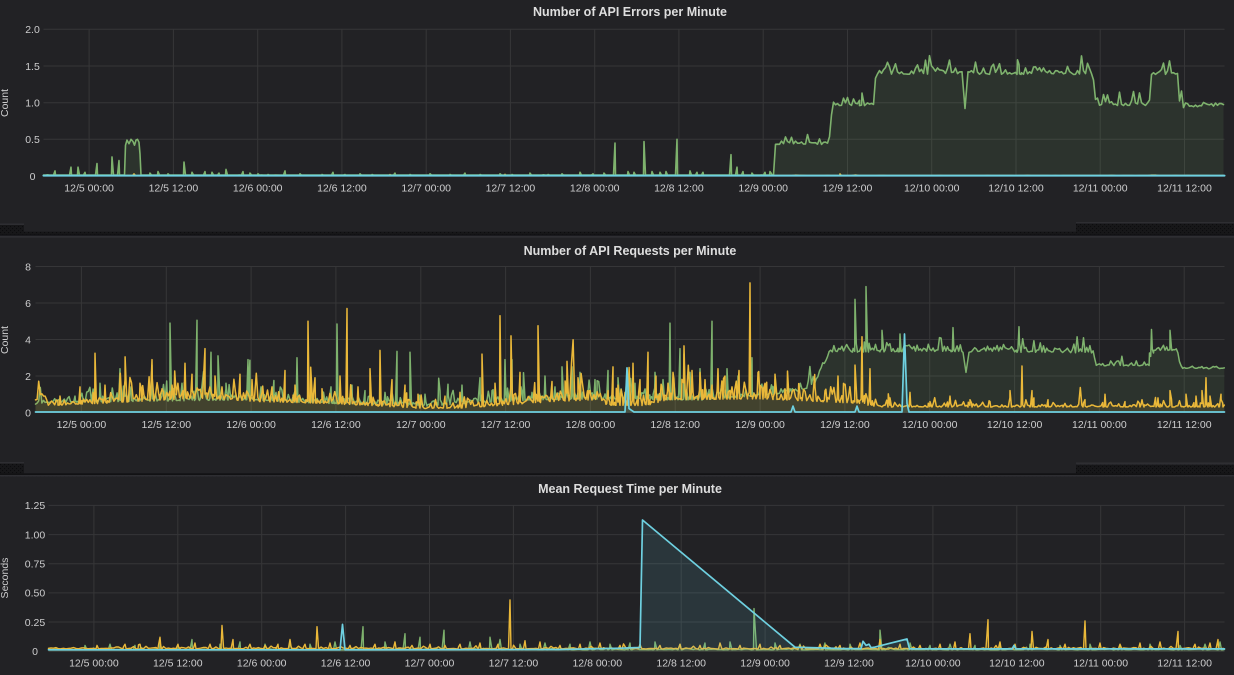 The width and height of the screenshot is (1234, 675). I want to click on svg-text: 1.0, so click(32, 104).